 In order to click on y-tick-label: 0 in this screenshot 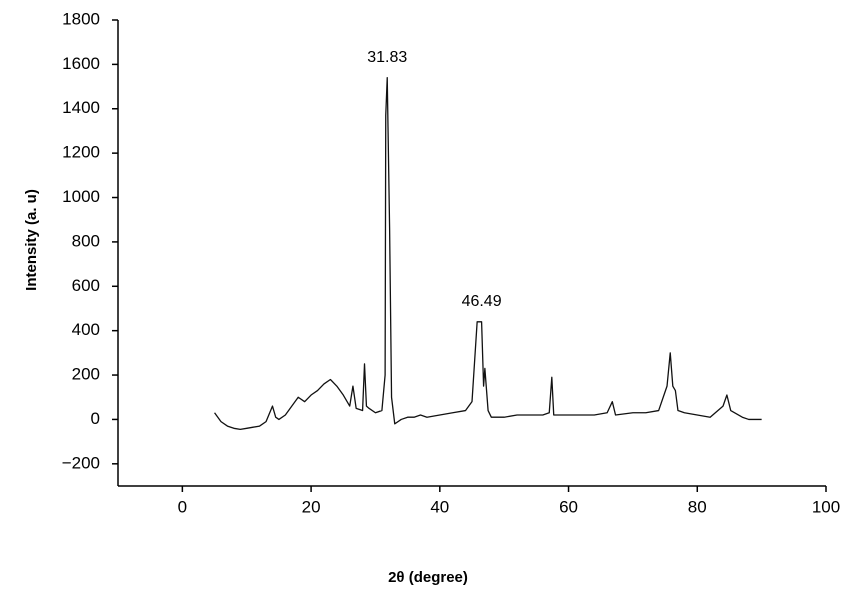, I will do `click(95, 418)`.